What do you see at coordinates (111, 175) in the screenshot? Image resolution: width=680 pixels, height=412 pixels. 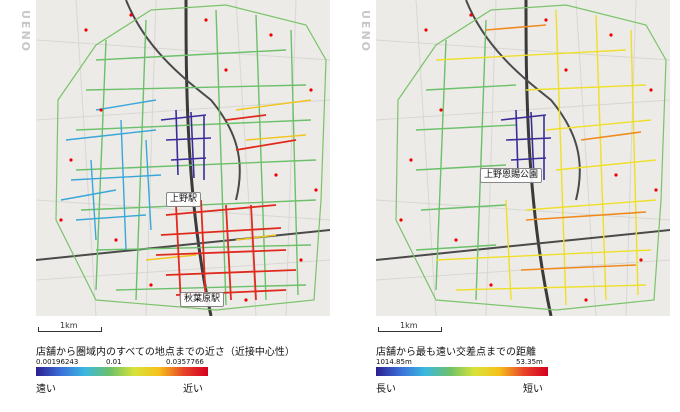 I see `network-blue` at bounding box center [111, 175].